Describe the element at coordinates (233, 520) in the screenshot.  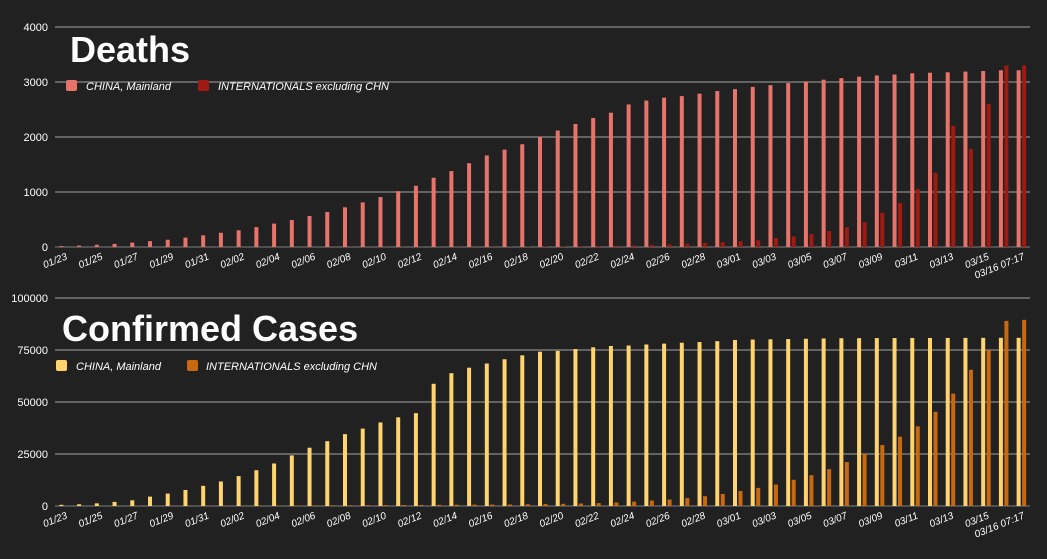
I see `confirmed-x-tick-label: 02/02` at that location.